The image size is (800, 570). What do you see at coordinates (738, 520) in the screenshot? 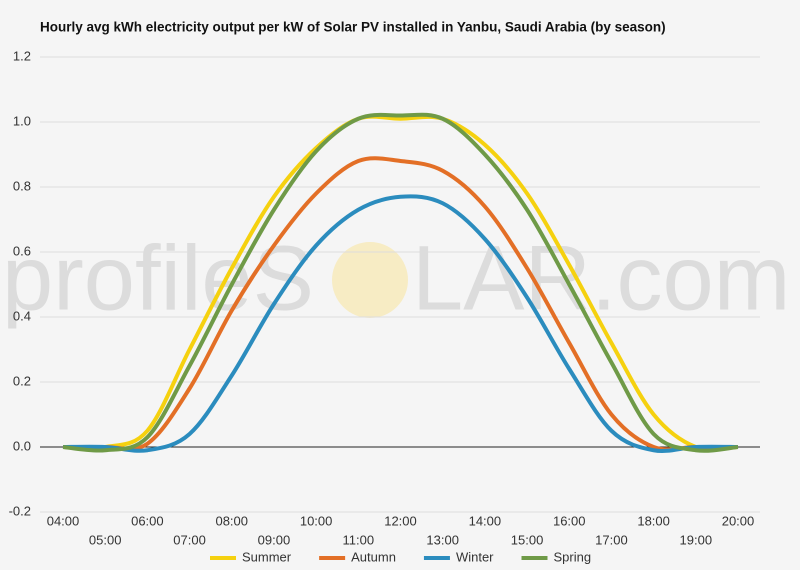
I see `x-tick-label: 20:00` at bounding box center [738, 520].